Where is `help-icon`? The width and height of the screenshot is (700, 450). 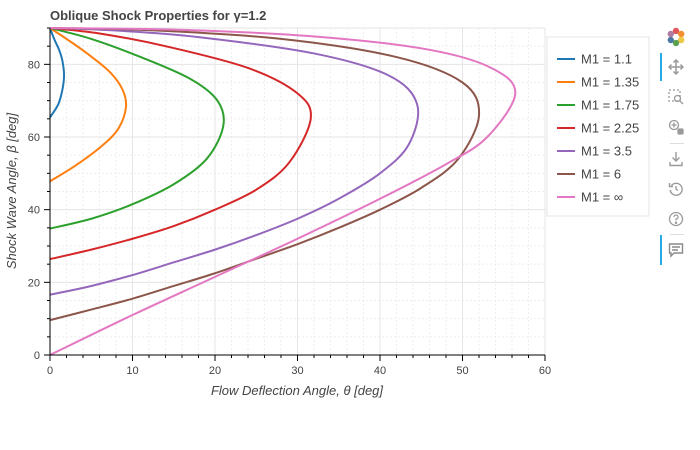
help-icon is located at coordinates (676, 219).